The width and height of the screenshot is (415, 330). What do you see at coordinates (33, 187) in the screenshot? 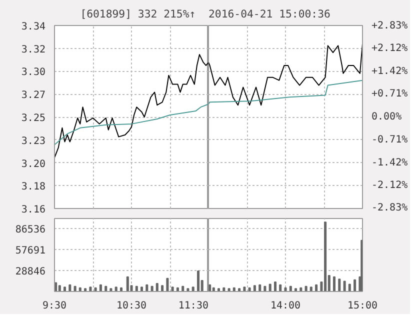
I see `y-tick-label: 3.18` at bounding box center [33, 187].